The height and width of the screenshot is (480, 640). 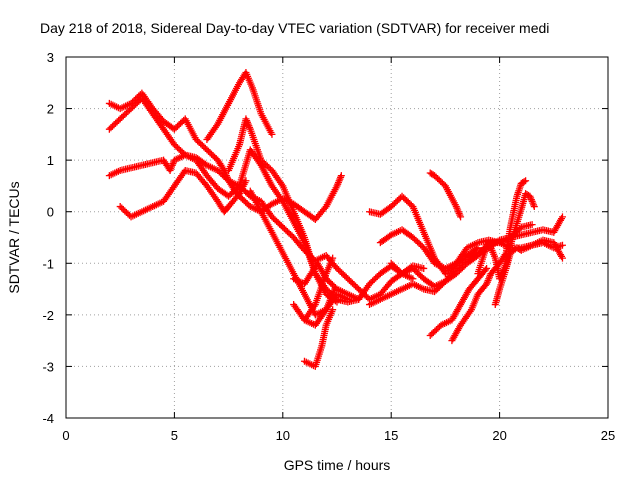 I want to click on y-tick-label: 3, so click(x=50, y=57).